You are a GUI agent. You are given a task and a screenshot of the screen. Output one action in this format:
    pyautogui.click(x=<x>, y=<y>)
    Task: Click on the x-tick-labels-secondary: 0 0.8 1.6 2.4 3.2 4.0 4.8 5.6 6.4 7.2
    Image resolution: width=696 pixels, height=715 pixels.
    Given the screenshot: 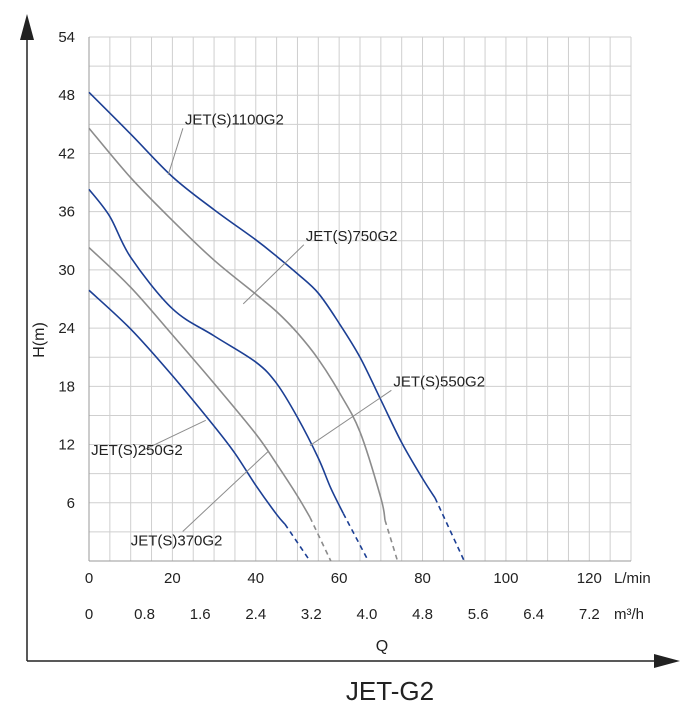 What is the action you would take?
    pyautogui.click(x=342, y=614)
    